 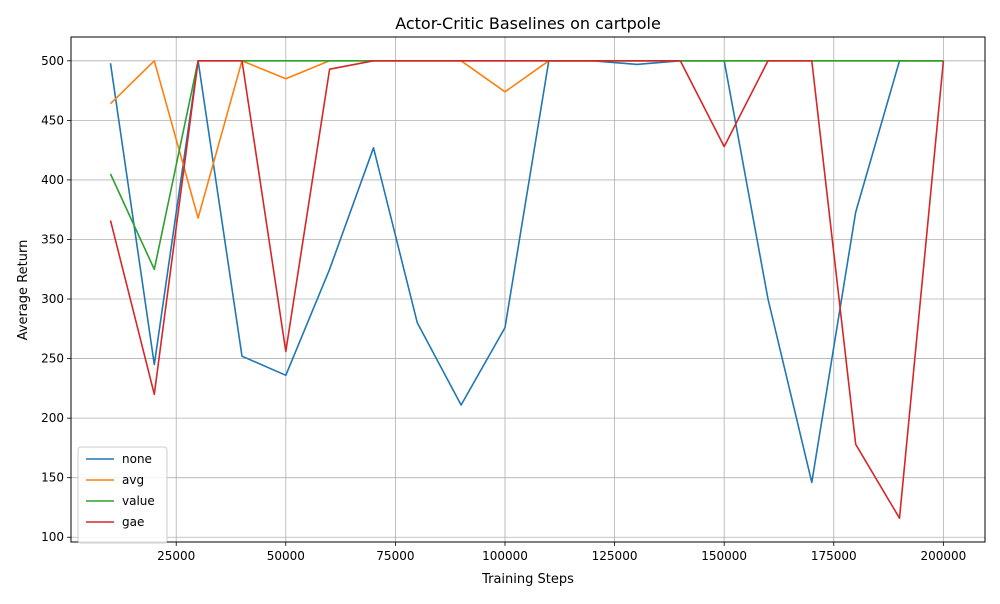 What do you see at coordinates (138, 501) in the screenshot?
I see `legend-label-value: value` at bounding box center [138, 501].